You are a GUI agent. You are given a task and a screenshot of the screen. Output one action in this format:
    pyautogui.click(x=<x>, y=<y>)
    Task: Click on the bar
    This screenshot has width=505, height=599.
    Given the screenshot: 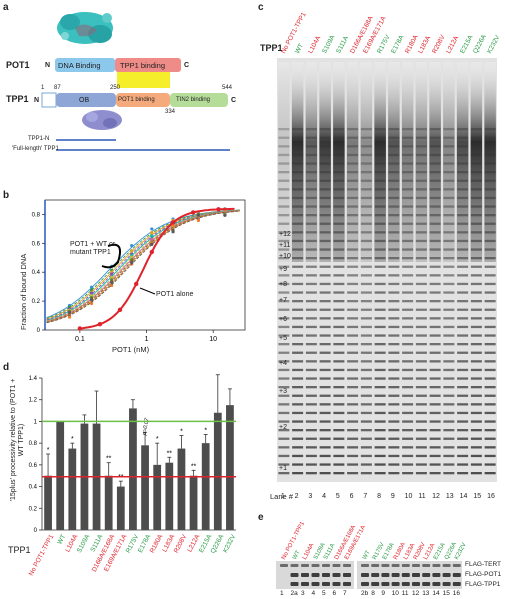 What is the action you would take?
    pyautogui.click(x=157, y=497)
    